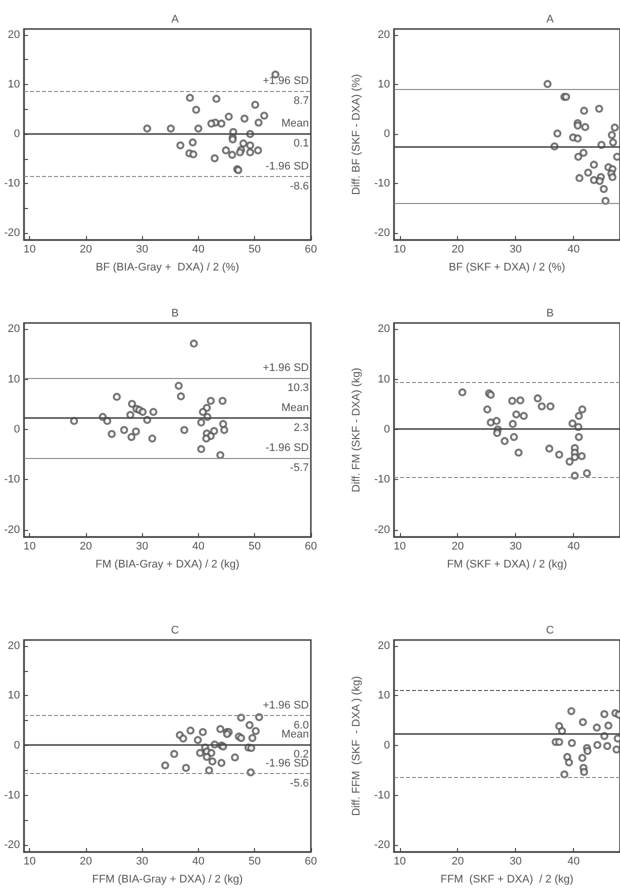 The height and width of the screenshot is (892, 620). What do you see at coordinates (287, 176) in the screenshot?
I see `ref-line-label: -1.96 SD -8.6` at bounding box center [287, 176].